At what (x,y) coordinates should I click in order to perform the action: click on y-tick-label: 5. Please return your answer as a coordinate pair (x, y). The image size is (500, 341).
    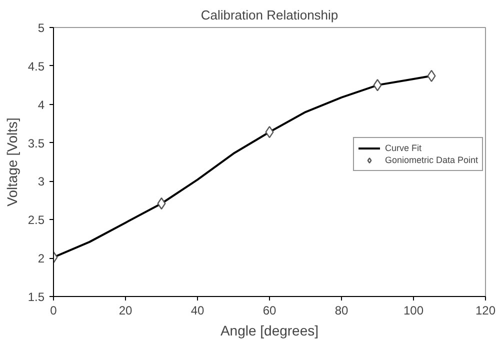
    Looking at the image, I should click on (41, 28).